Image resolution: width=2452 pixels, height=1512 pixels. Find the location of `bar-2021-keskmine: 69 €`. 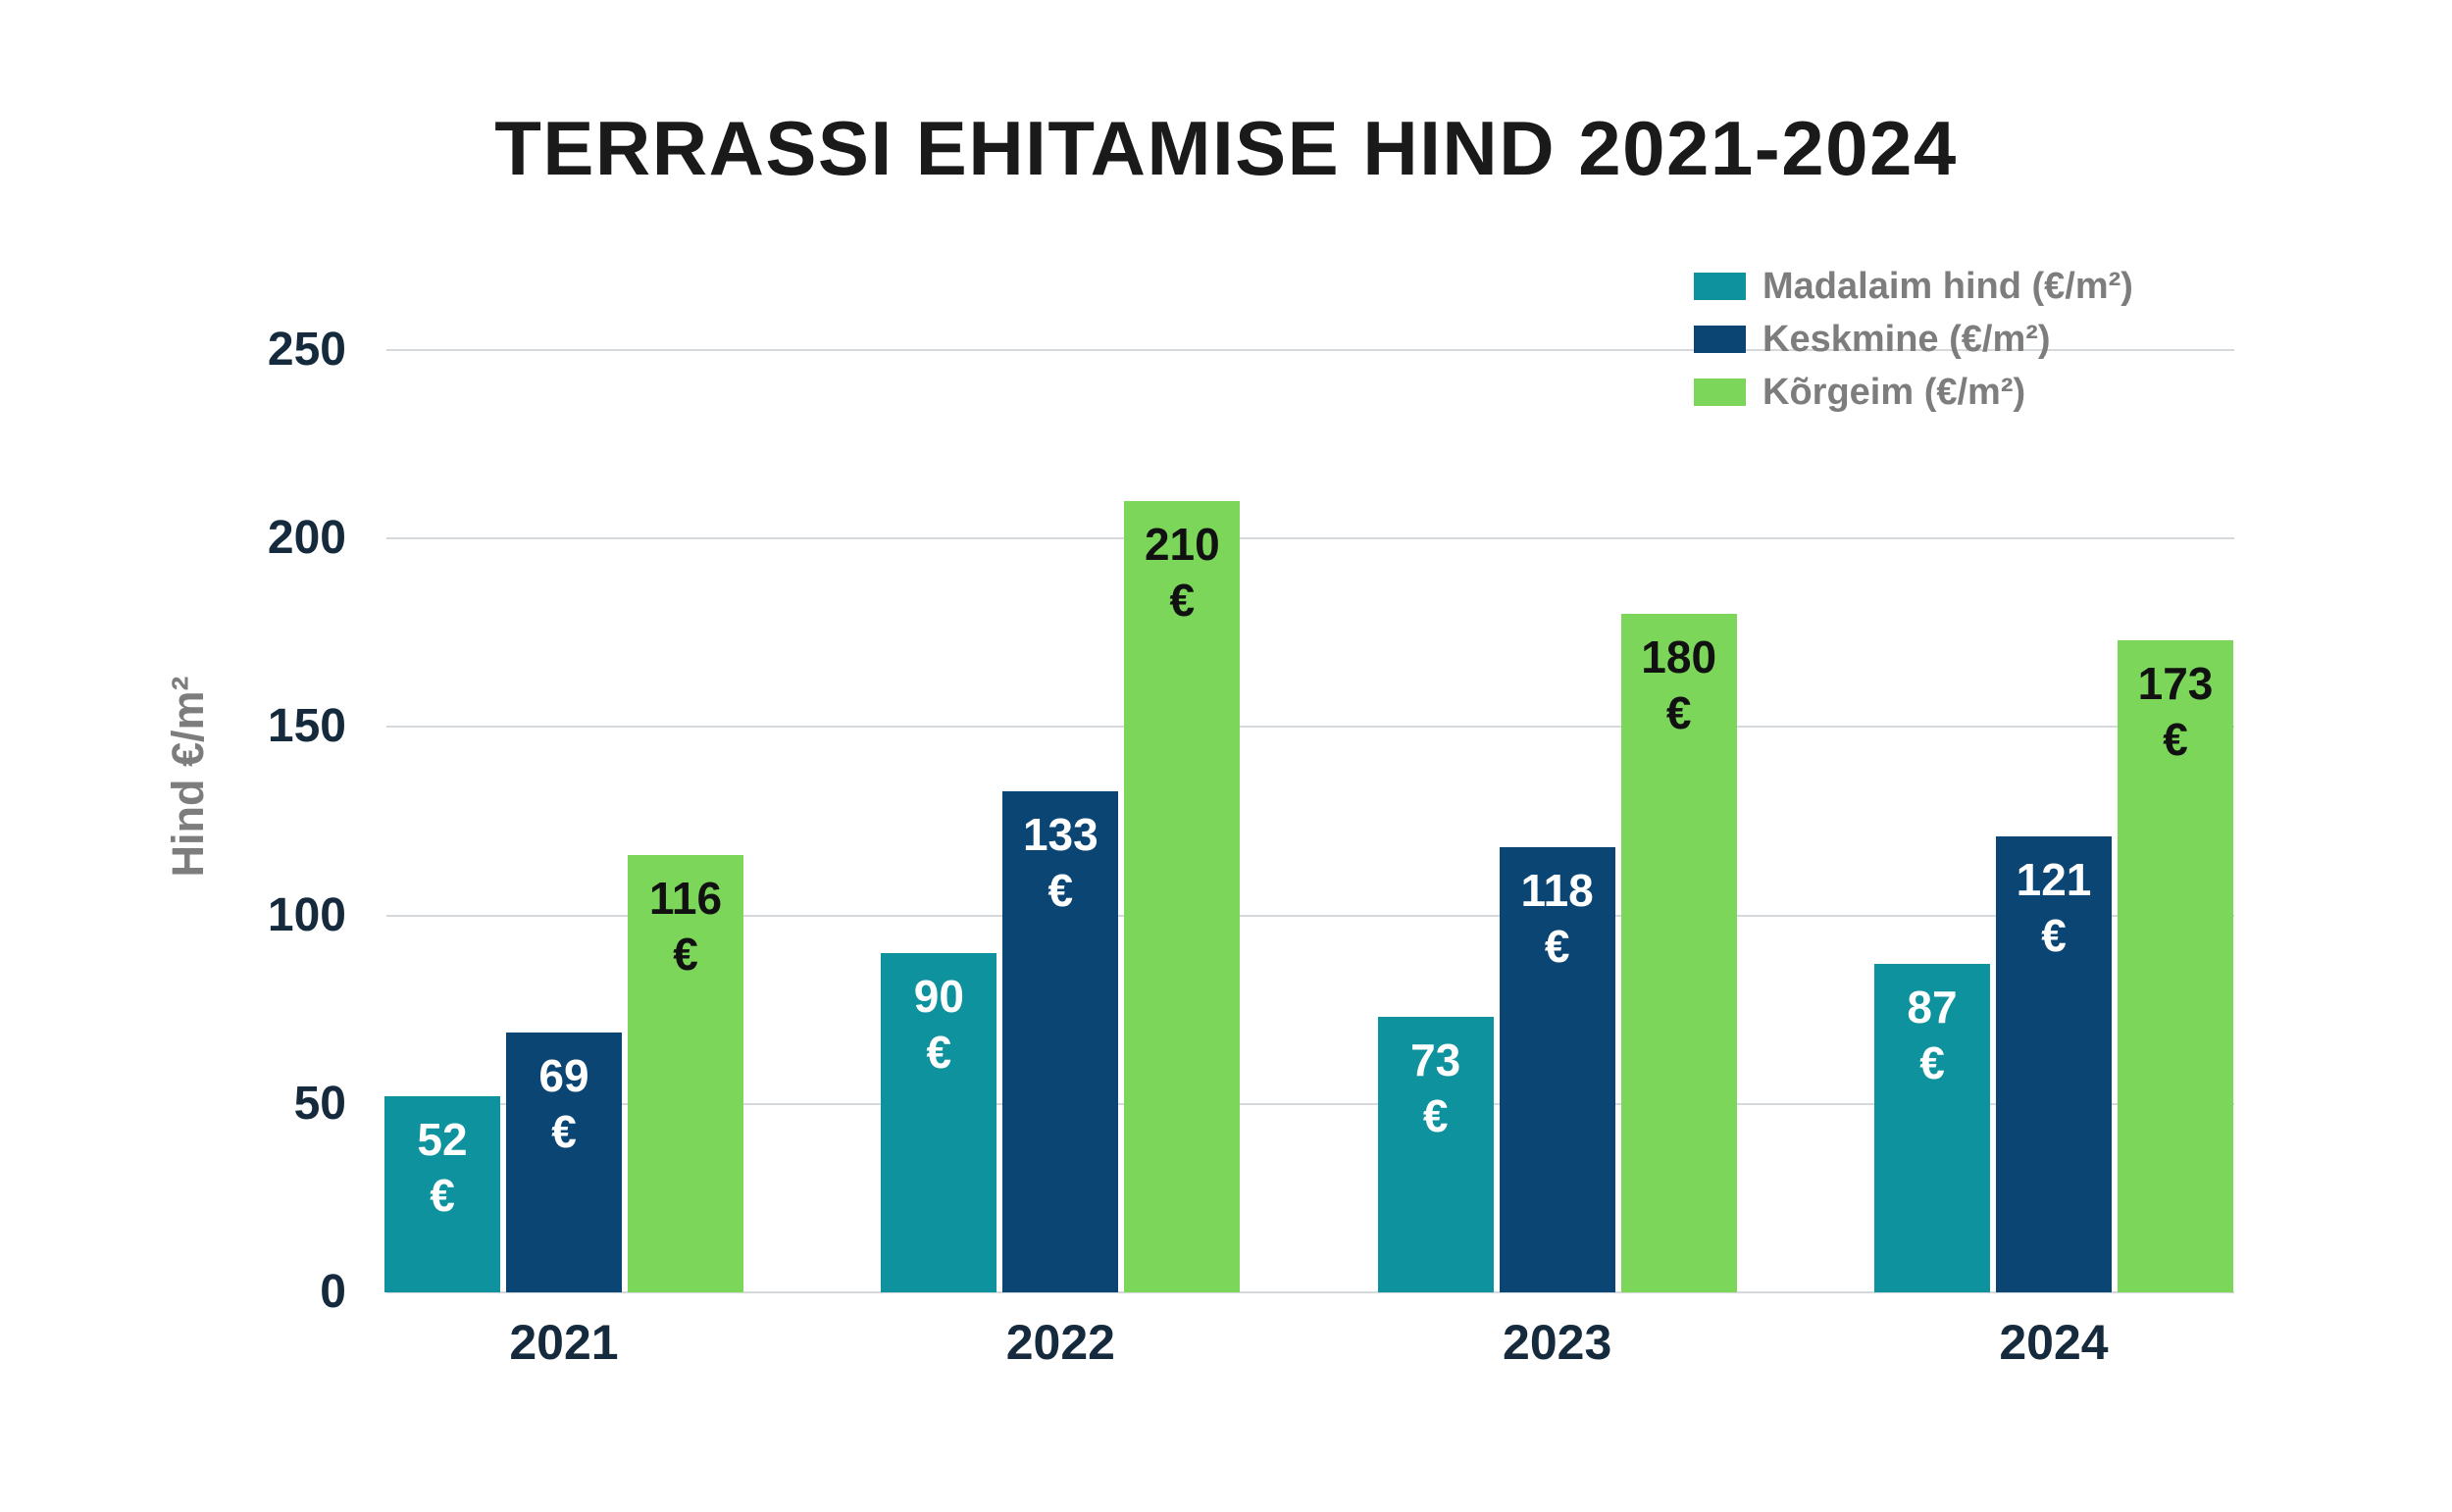

bar-2021-keskmine: 69 € is located at coordinates (564, 1162).